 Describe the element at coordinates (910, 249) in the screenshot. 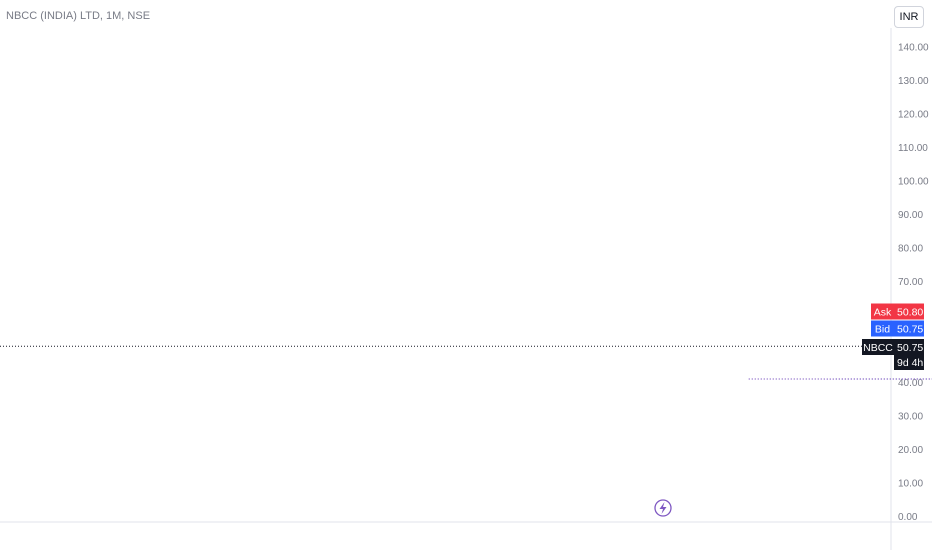

I see `y-tick-label: 80.00` at that location.